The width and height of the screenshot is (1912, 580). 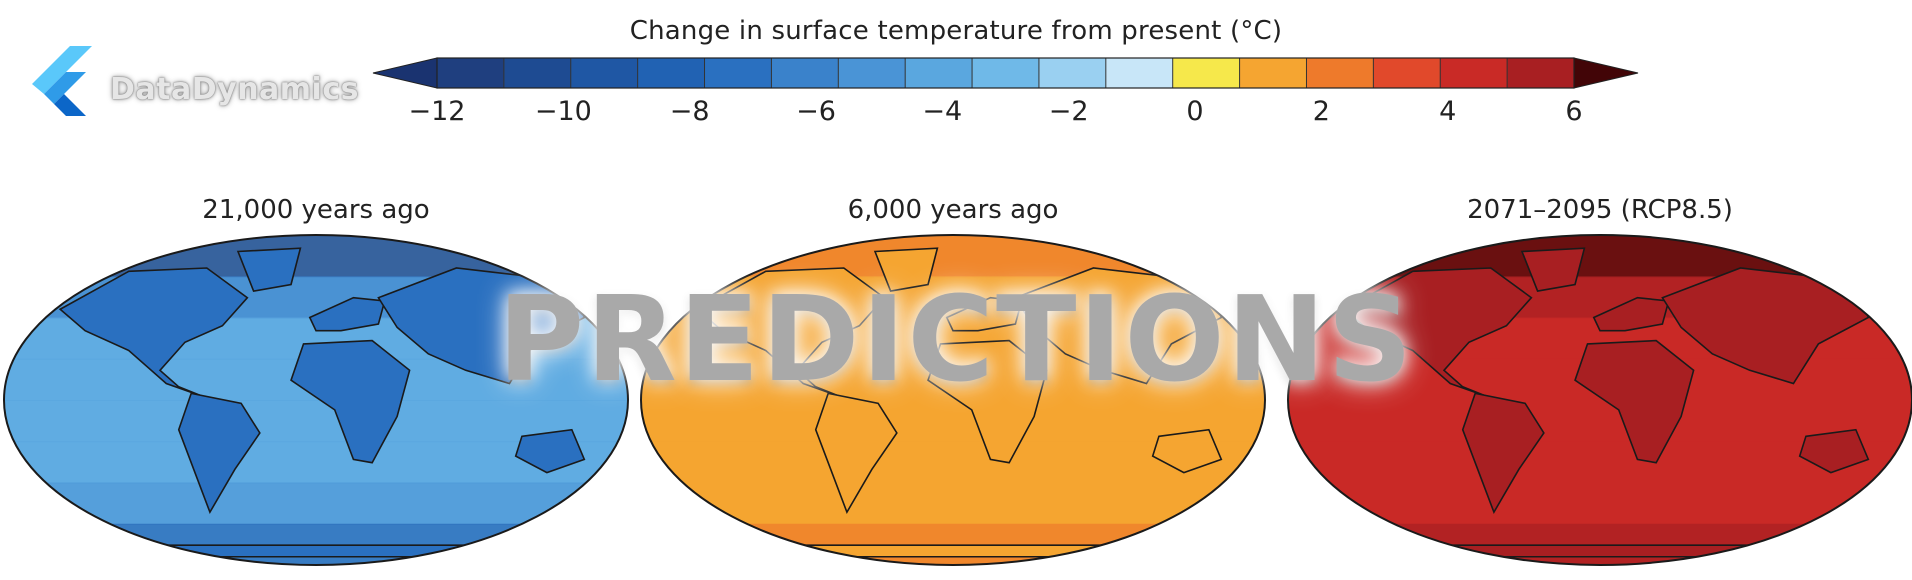 What do you see at coordinates (1321, 111) in the screenshot?
I see `colorbar-tick-label: 2` at bounding box center [1321, 111].